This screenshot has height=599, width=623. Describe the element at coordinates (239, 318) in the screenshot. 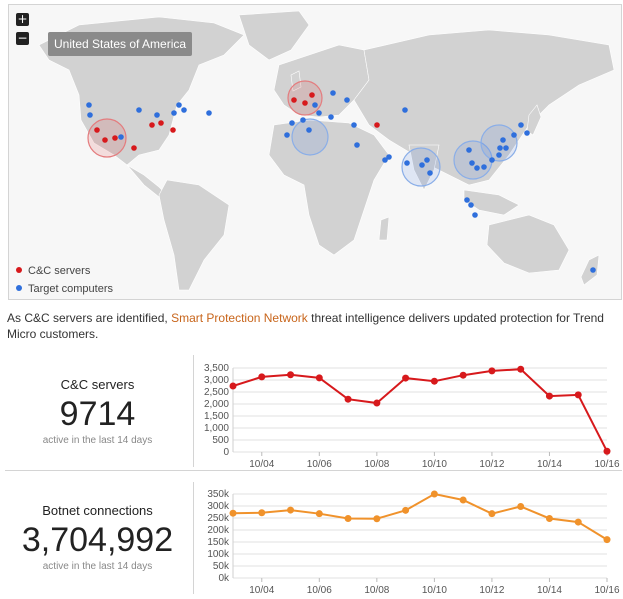

I see `smart-protection-network-link: Smart Protection Network` at that location.